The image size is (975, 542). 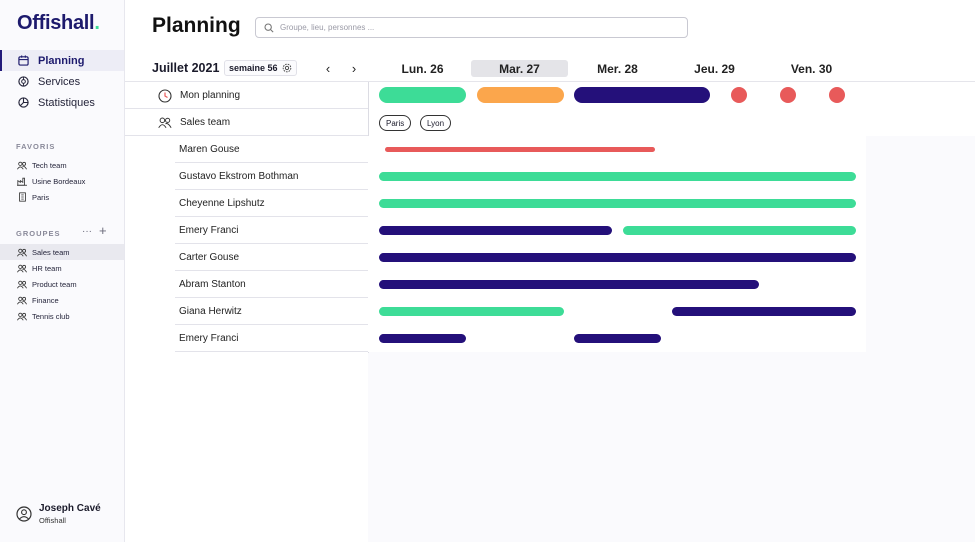 What do you see at coordinates (22, 181) in the screenshot?
I see `factory-icon` at bounding box center [22, 181].